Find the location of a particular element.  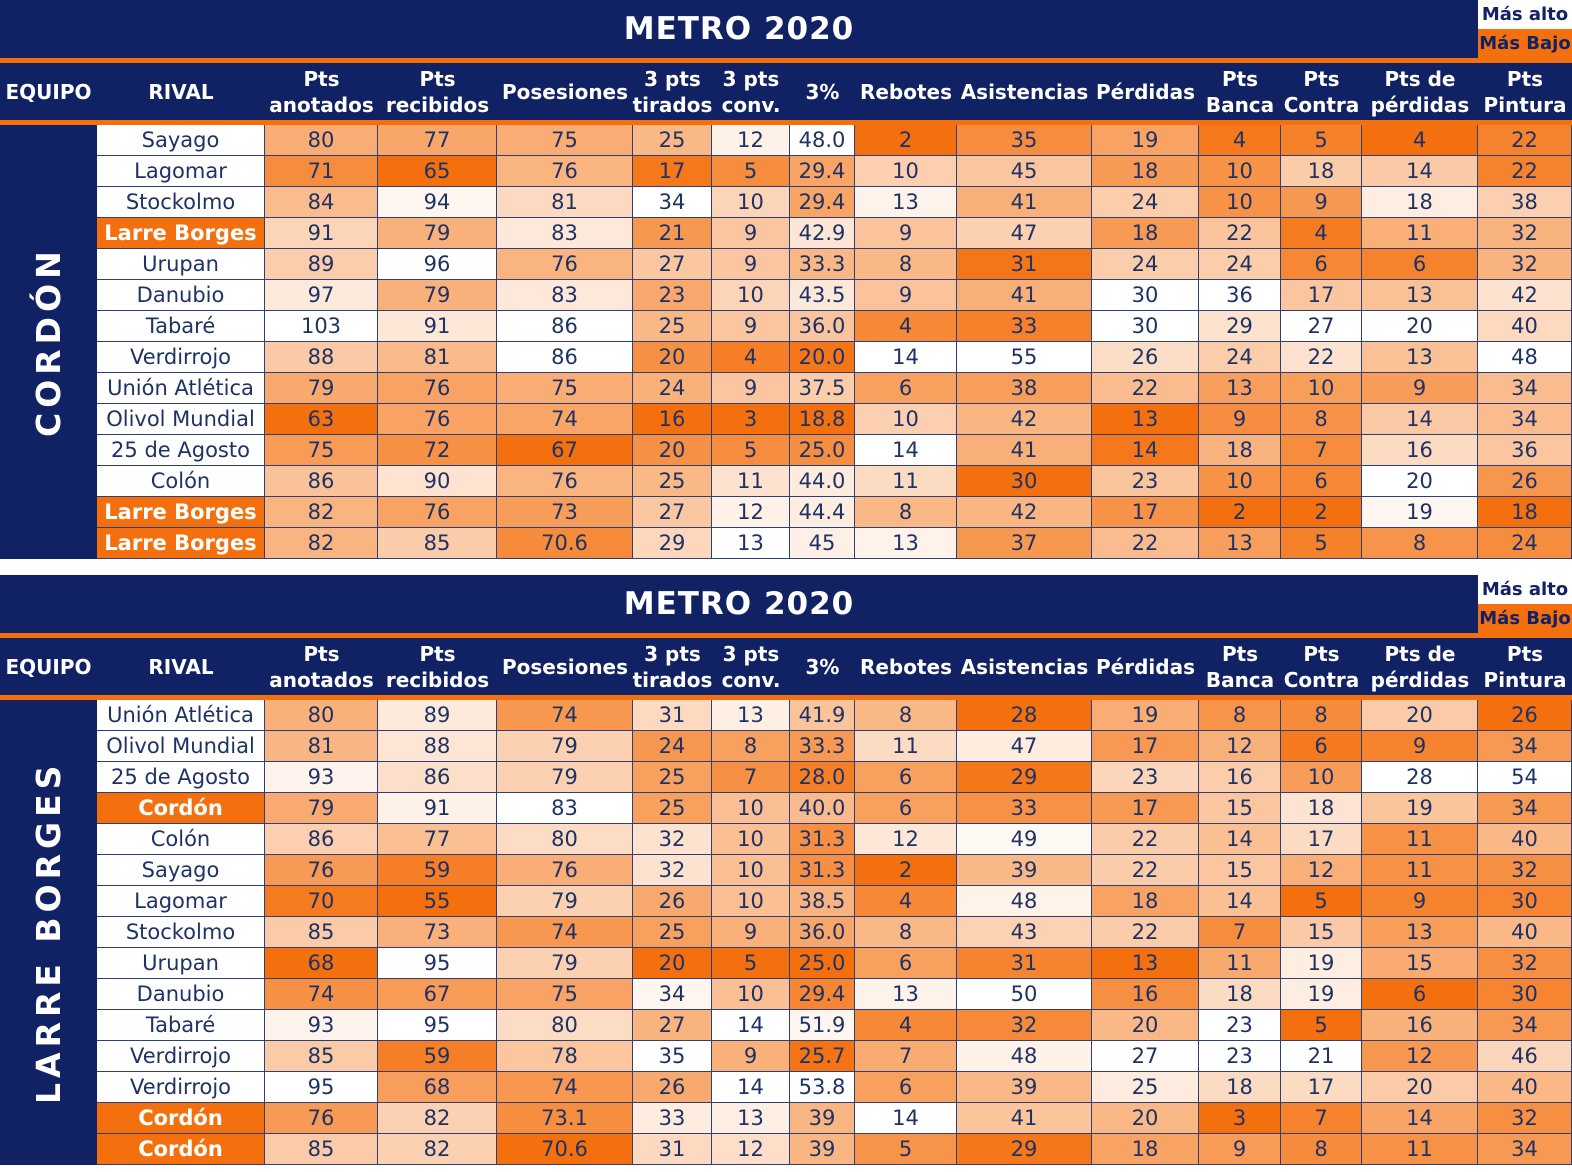

value-cell: 31 is located at coordinates (1024, 264).